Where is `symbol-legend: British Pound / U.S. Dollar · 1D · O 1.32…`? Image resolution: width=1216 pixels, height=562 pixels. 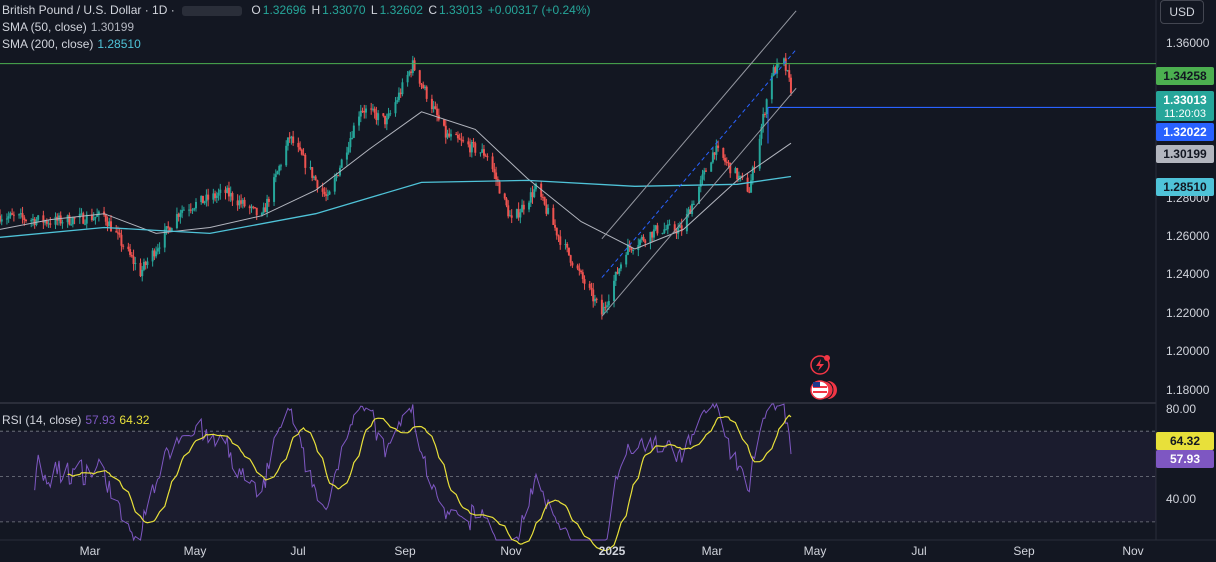
symbol-legend: British Pound / U.S. Dollar · 1D · O 1.32… is located at coordinates (296, 10).